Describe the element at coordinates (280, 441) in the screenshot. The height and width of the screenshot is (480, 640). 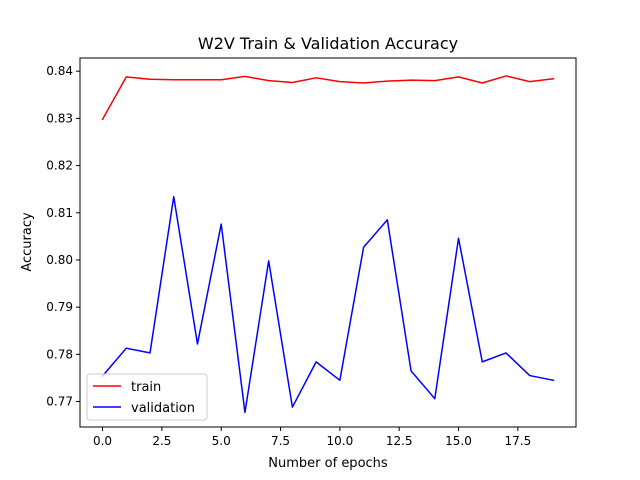
I see `x-tick-label: 7.5` at that location.